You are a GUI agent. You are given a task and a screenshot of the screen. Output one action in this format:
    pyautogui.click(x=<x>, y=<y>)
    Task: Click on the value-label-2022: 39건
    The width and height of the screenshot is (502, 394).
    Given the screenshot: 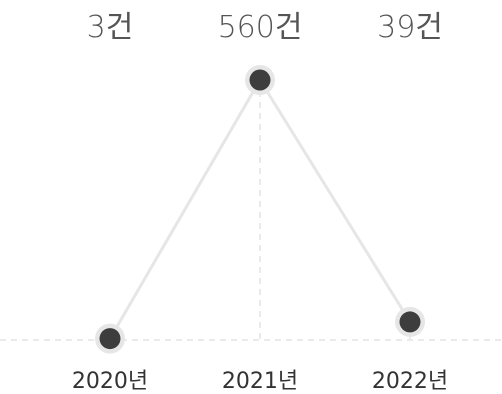 What is the action you would take?
    pyautogui.click(x=410, y=27)
    